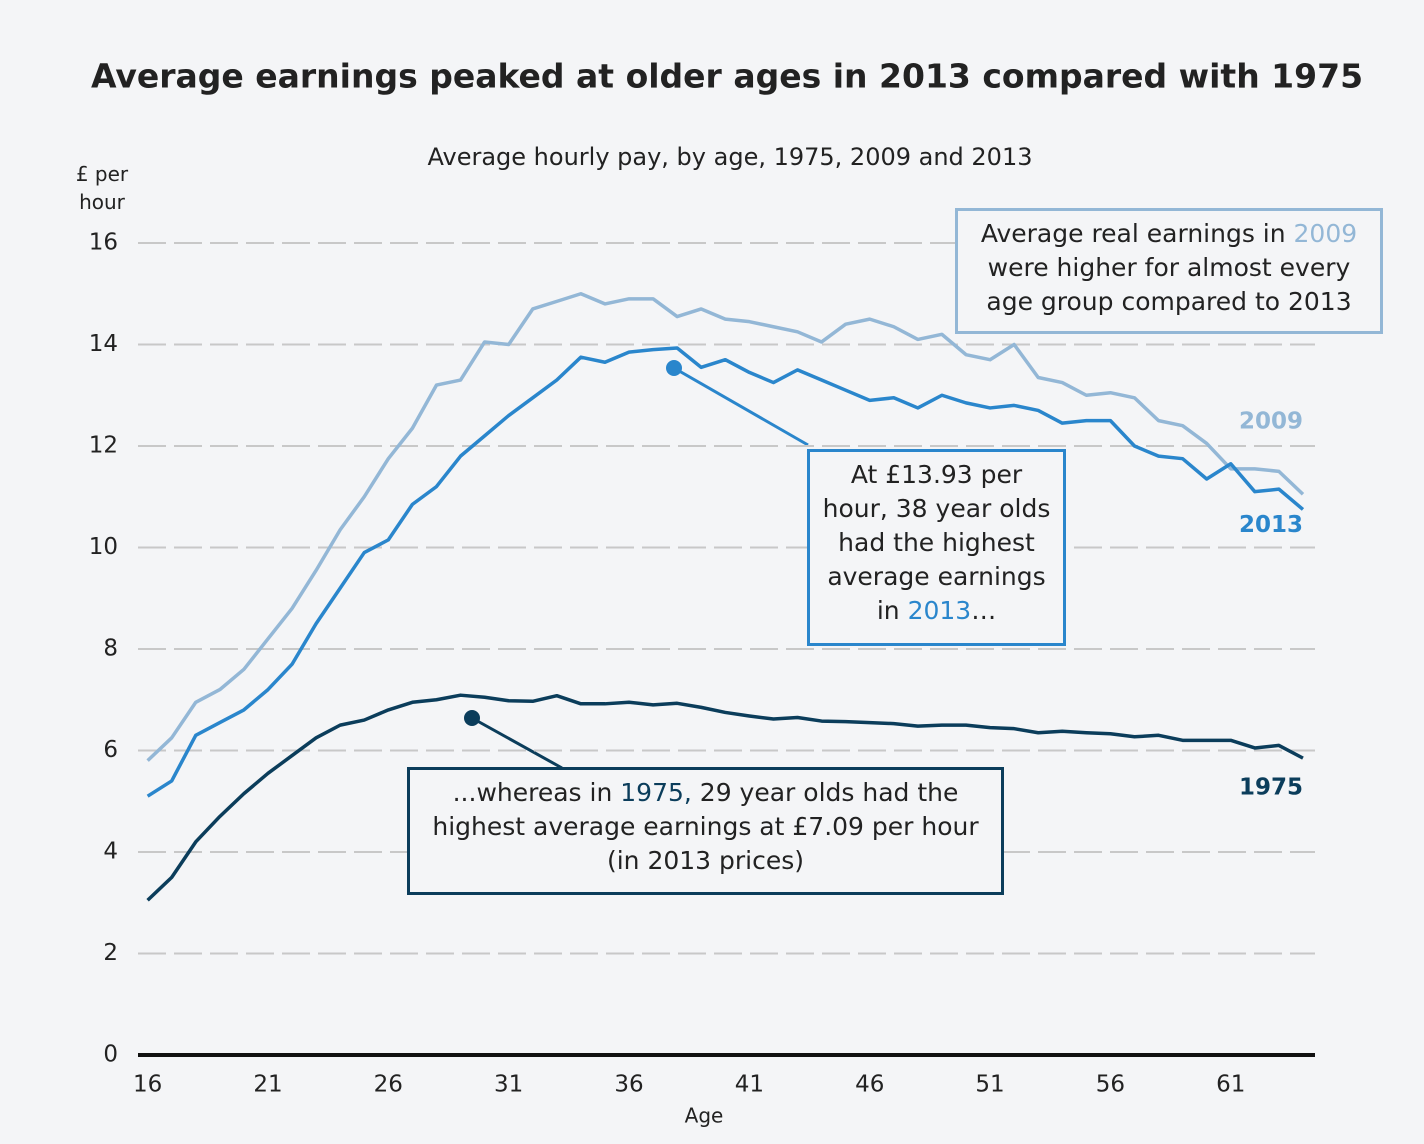 The image size is (1424, 1144). Describe the element at coordinates (388, 1085) in the screenshot. I see `x-tick-label: 26` at that location.